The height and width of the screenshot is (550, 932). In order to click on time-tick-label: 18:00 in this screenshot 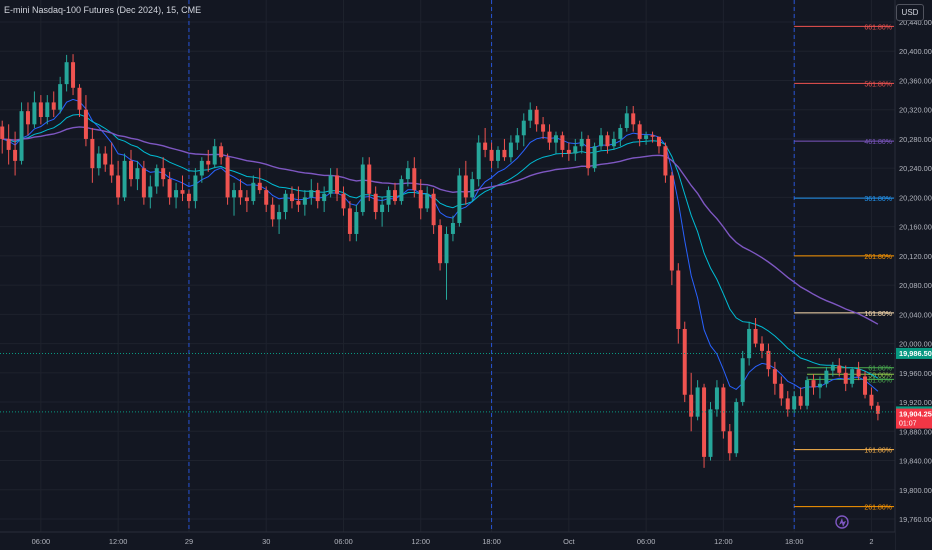, I will do `click(794, 541)`.